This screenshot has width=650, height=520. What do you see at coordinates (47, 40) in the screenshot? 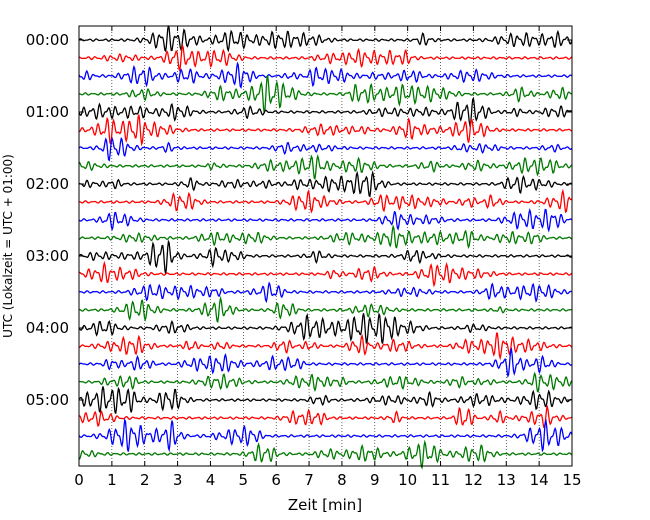
I see `y-tick-label: 00:00` at bounding box center [47, 40].